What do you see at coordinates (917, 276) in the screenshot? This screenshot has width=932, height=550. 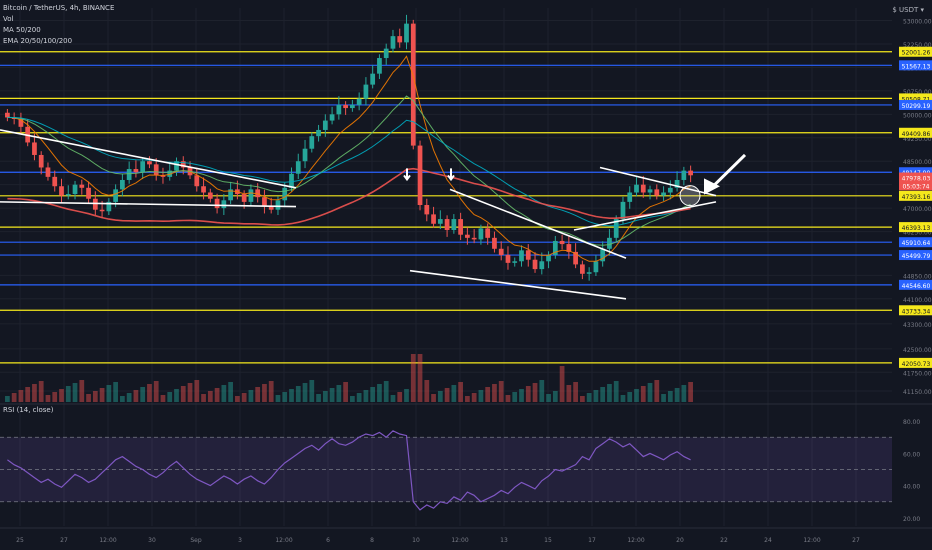 I see `price-tick-label: 44850.00` at bounding box center [917, 276].